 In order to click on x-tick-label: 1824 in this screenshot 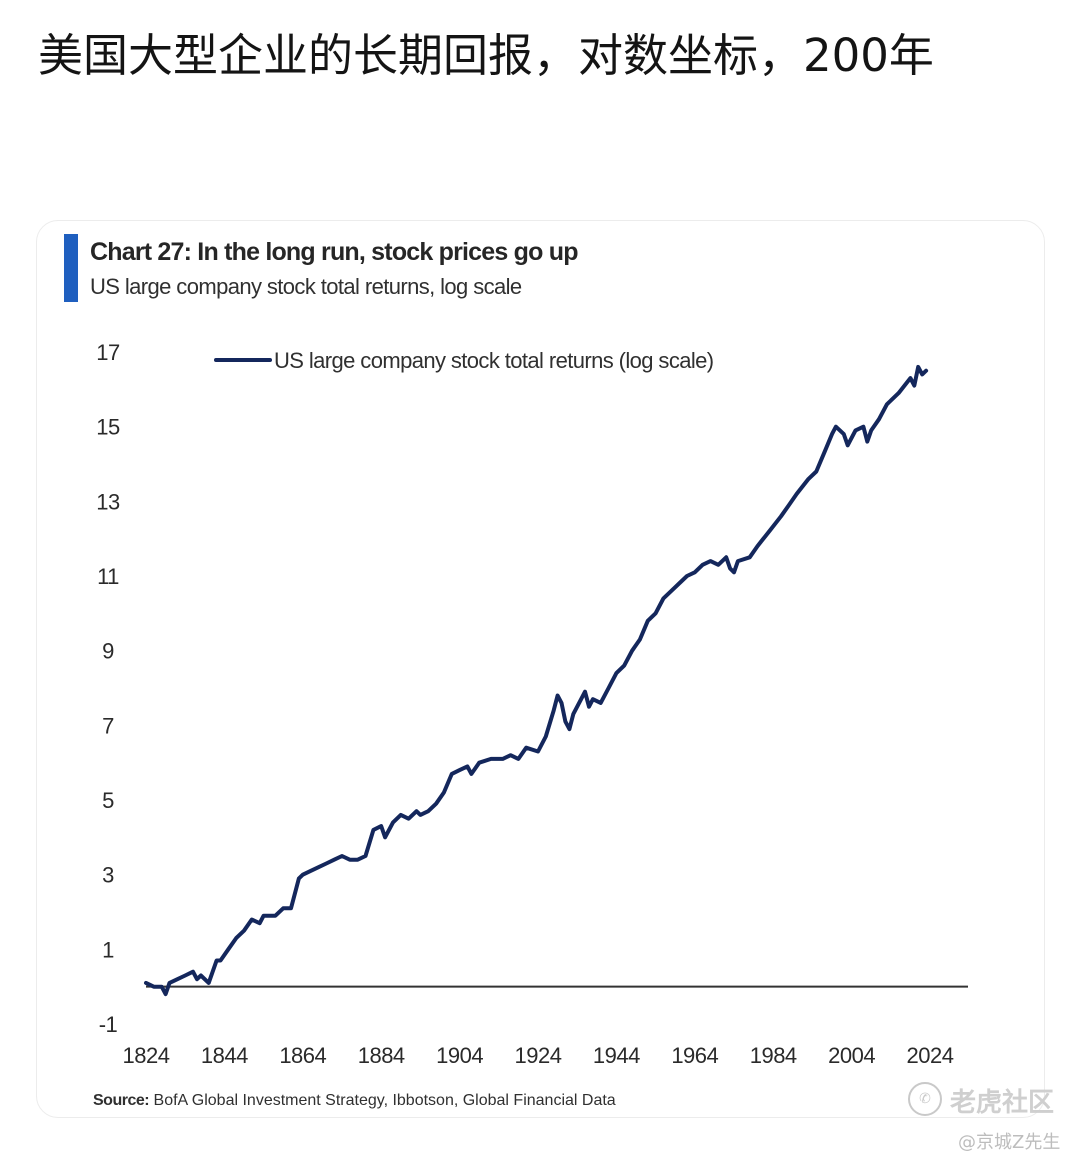, I will do `click(146, 1055)`.